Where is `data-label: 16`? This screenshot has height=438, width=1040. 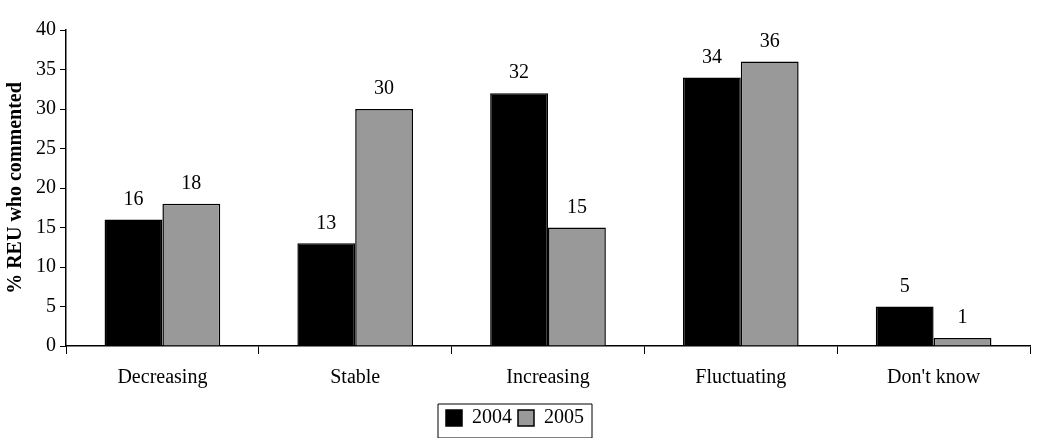
data-label: 16 is located at coordinates (133, 197).